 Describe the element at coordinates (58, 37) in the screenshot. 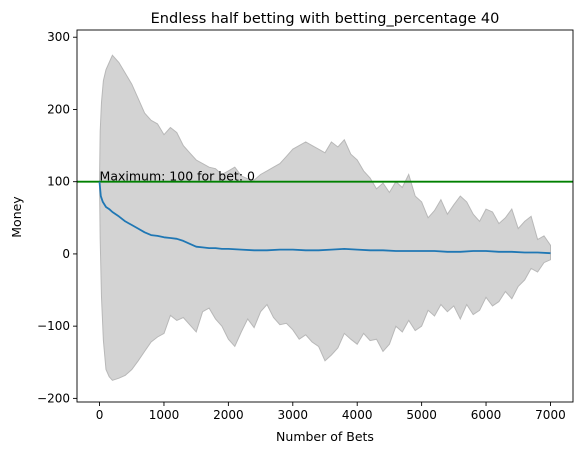

I see `y-tick-label: 300` at that location.